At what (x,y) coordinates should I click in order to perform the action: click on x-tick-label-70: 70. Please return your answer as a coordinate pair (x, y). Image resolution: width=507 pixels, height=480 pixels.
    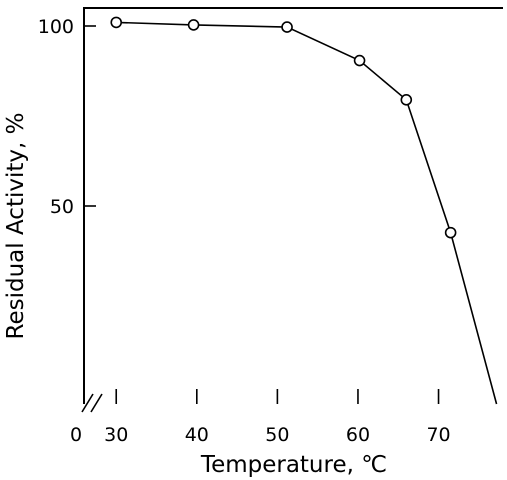
    Looking at the image, I should click on (438, 435).